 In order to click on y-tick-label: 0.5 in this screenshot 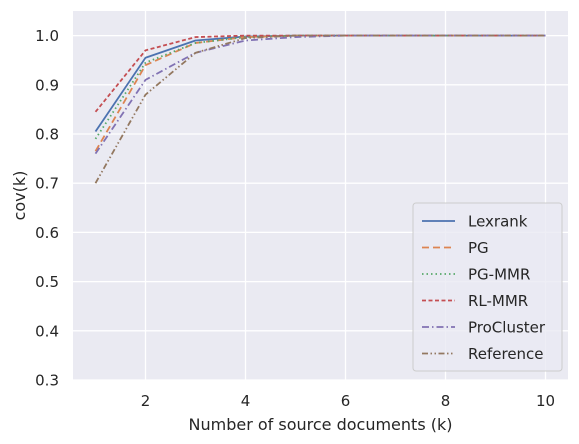, I will do `click(47, 282)`.